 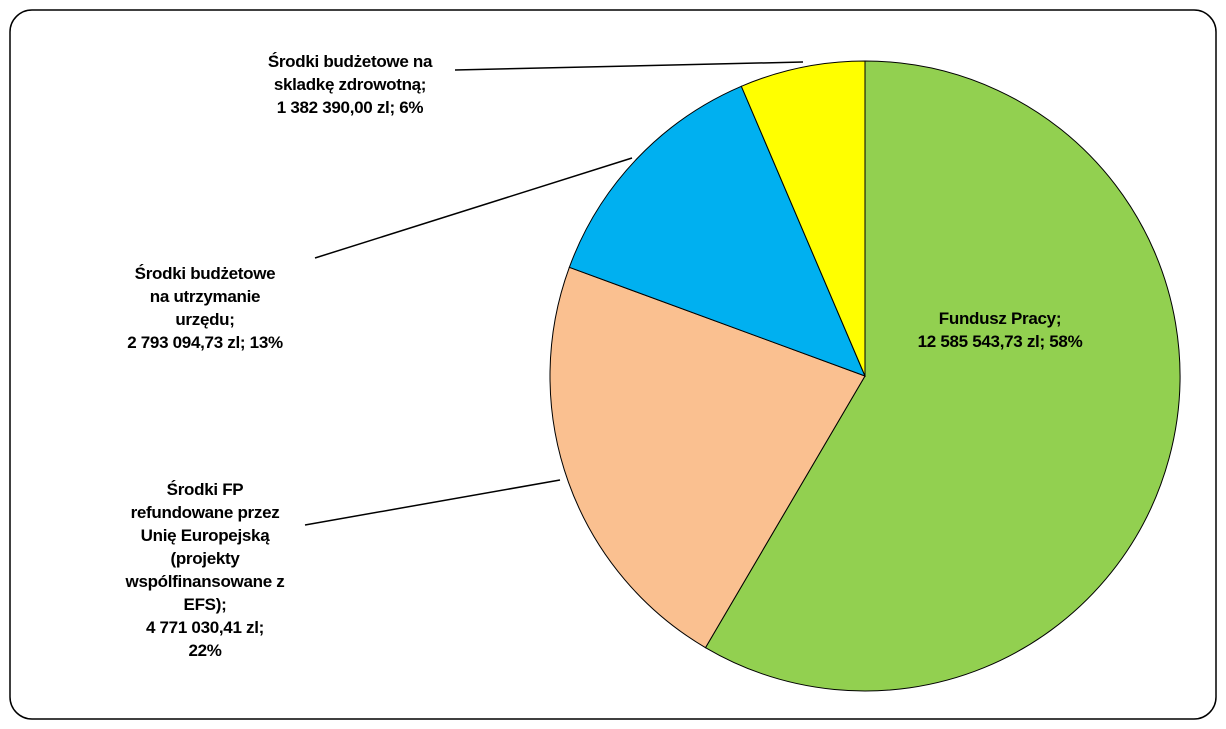 I want to click on slice-label: Fundusz Pracy;, so click(x=1000, y=318).